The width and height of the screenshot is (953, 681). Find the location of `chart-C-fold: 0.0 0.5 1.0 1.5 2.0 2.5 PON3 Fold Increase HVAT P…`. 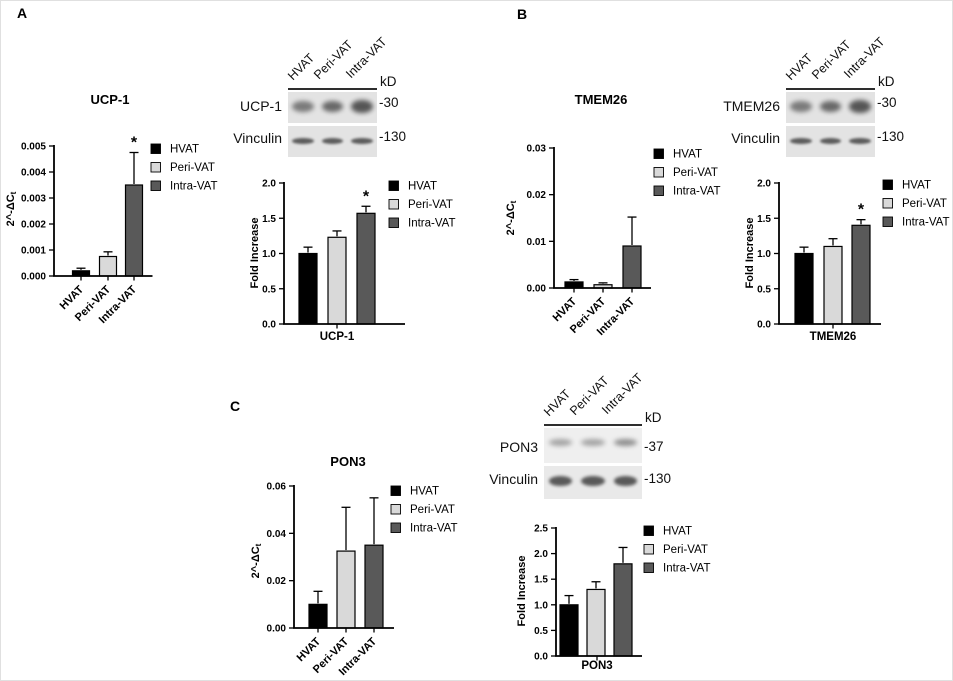

chart-C-fold: 0.0 0.5 1.0 1.5 2.0 2.5 PON3 Fold Increase HVAT P… is located at coordinates (613, 598).